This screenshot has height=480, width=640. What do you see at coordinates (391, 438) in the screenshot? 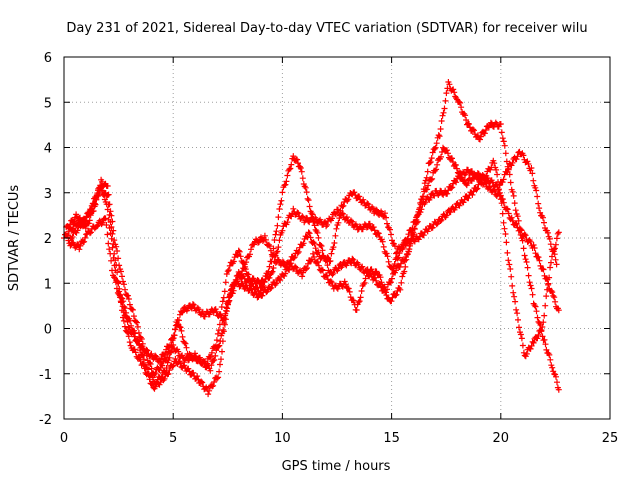
I see `x-tick-label: 15` at bounding box center [391, 438].